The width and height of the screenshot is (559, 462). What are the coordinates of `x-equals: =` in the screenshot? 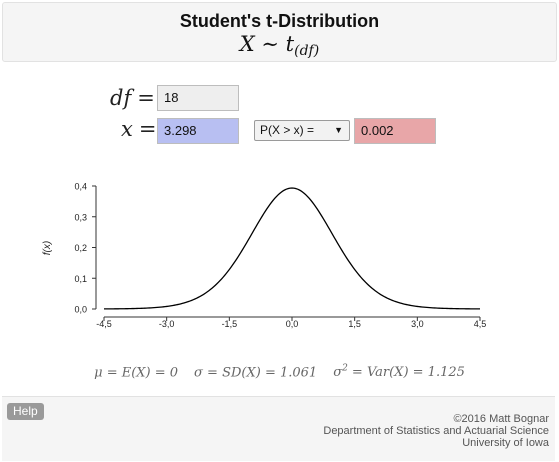 It's located at (147, 129).